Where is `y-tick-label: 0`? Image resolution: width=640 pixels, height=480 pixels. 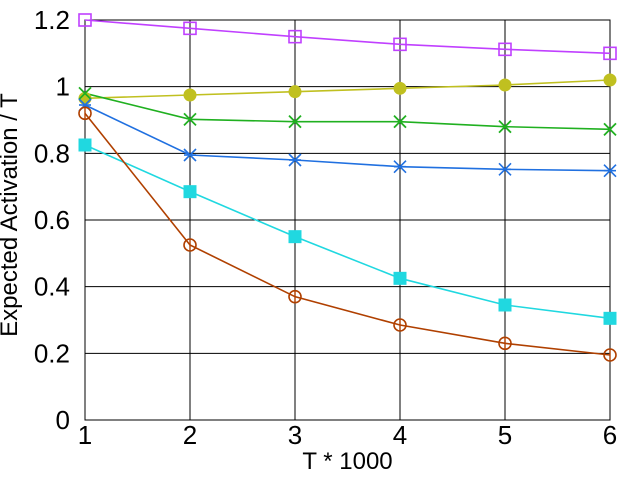
y-tick-label: 0 is located at coordinates (63, 420).